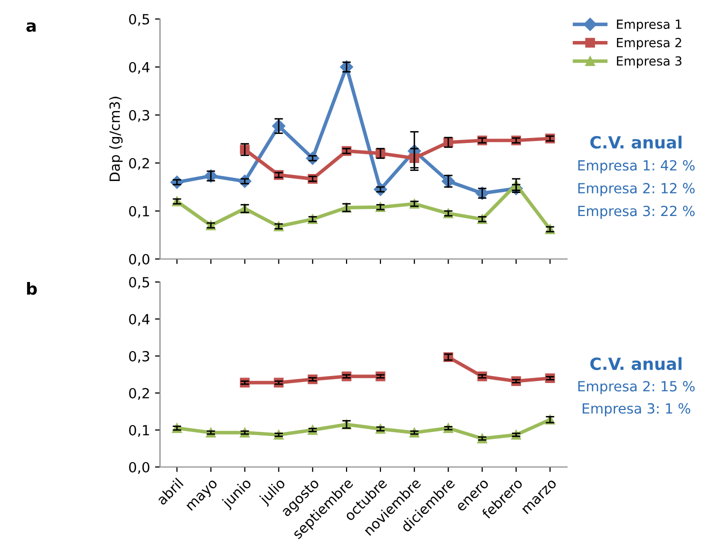 The image size is (708, 557). I want to click on chart-title: b, so click(32, 288).